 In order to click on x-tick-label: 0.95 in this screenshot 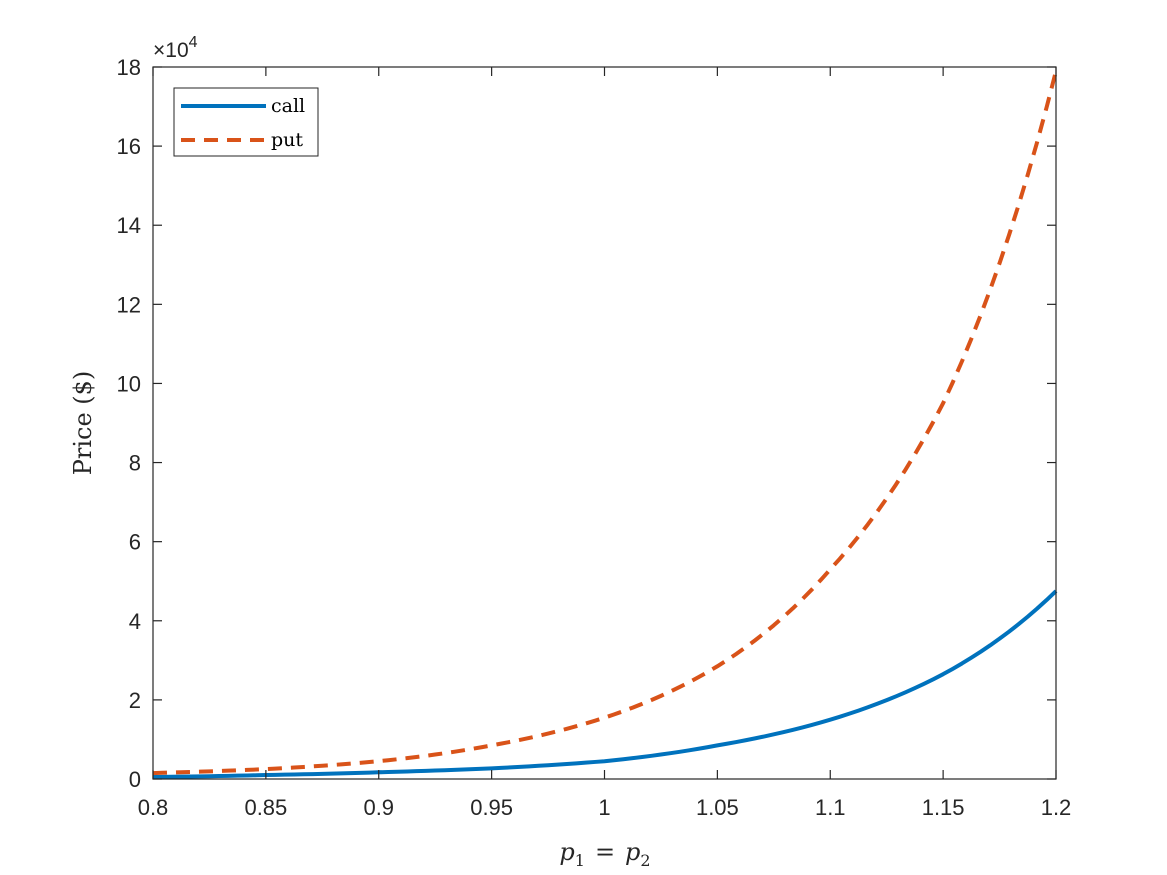, I will do `click(491, 807)`.